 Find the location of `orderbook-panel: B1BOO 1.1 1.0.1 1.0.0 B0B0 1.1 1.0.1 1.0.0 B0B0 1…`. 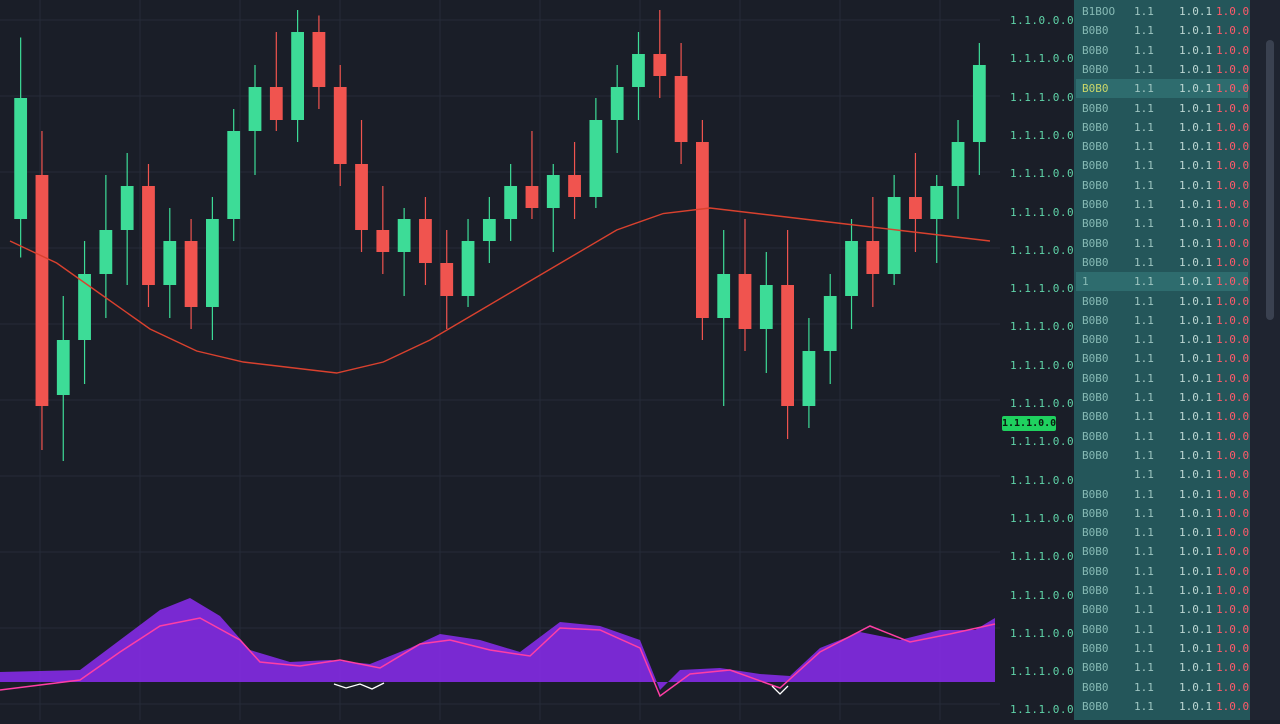

orderbook-panel: B1BOO 1.1 1.0.1 1.0.0 B0B0 1.1 1.0.1 1.0.0 B0B0 1… is located at coordinates (1162, 360).